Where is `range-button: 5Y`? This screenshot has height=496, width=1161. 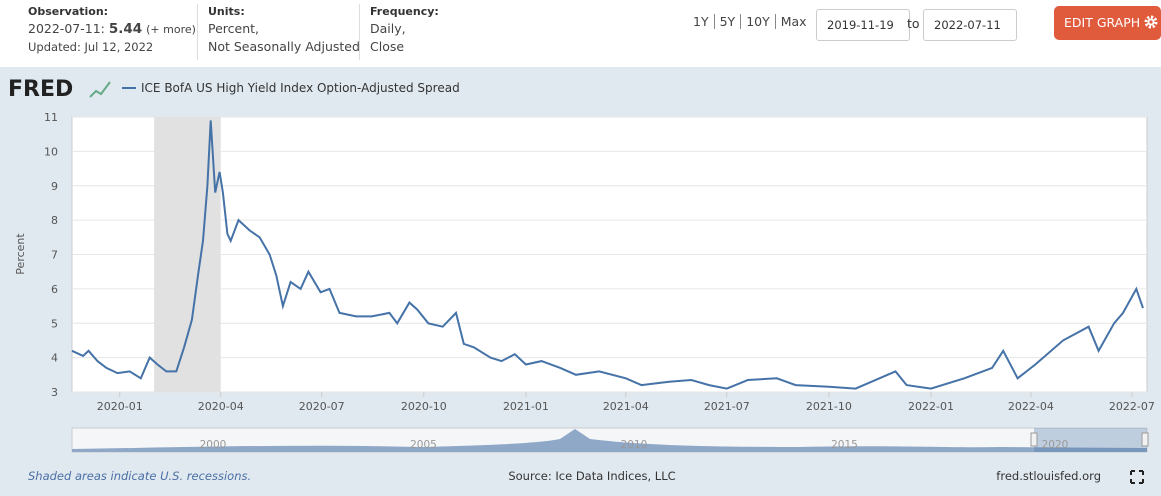
range-button: 5Y is located at coordinates (728, 21).